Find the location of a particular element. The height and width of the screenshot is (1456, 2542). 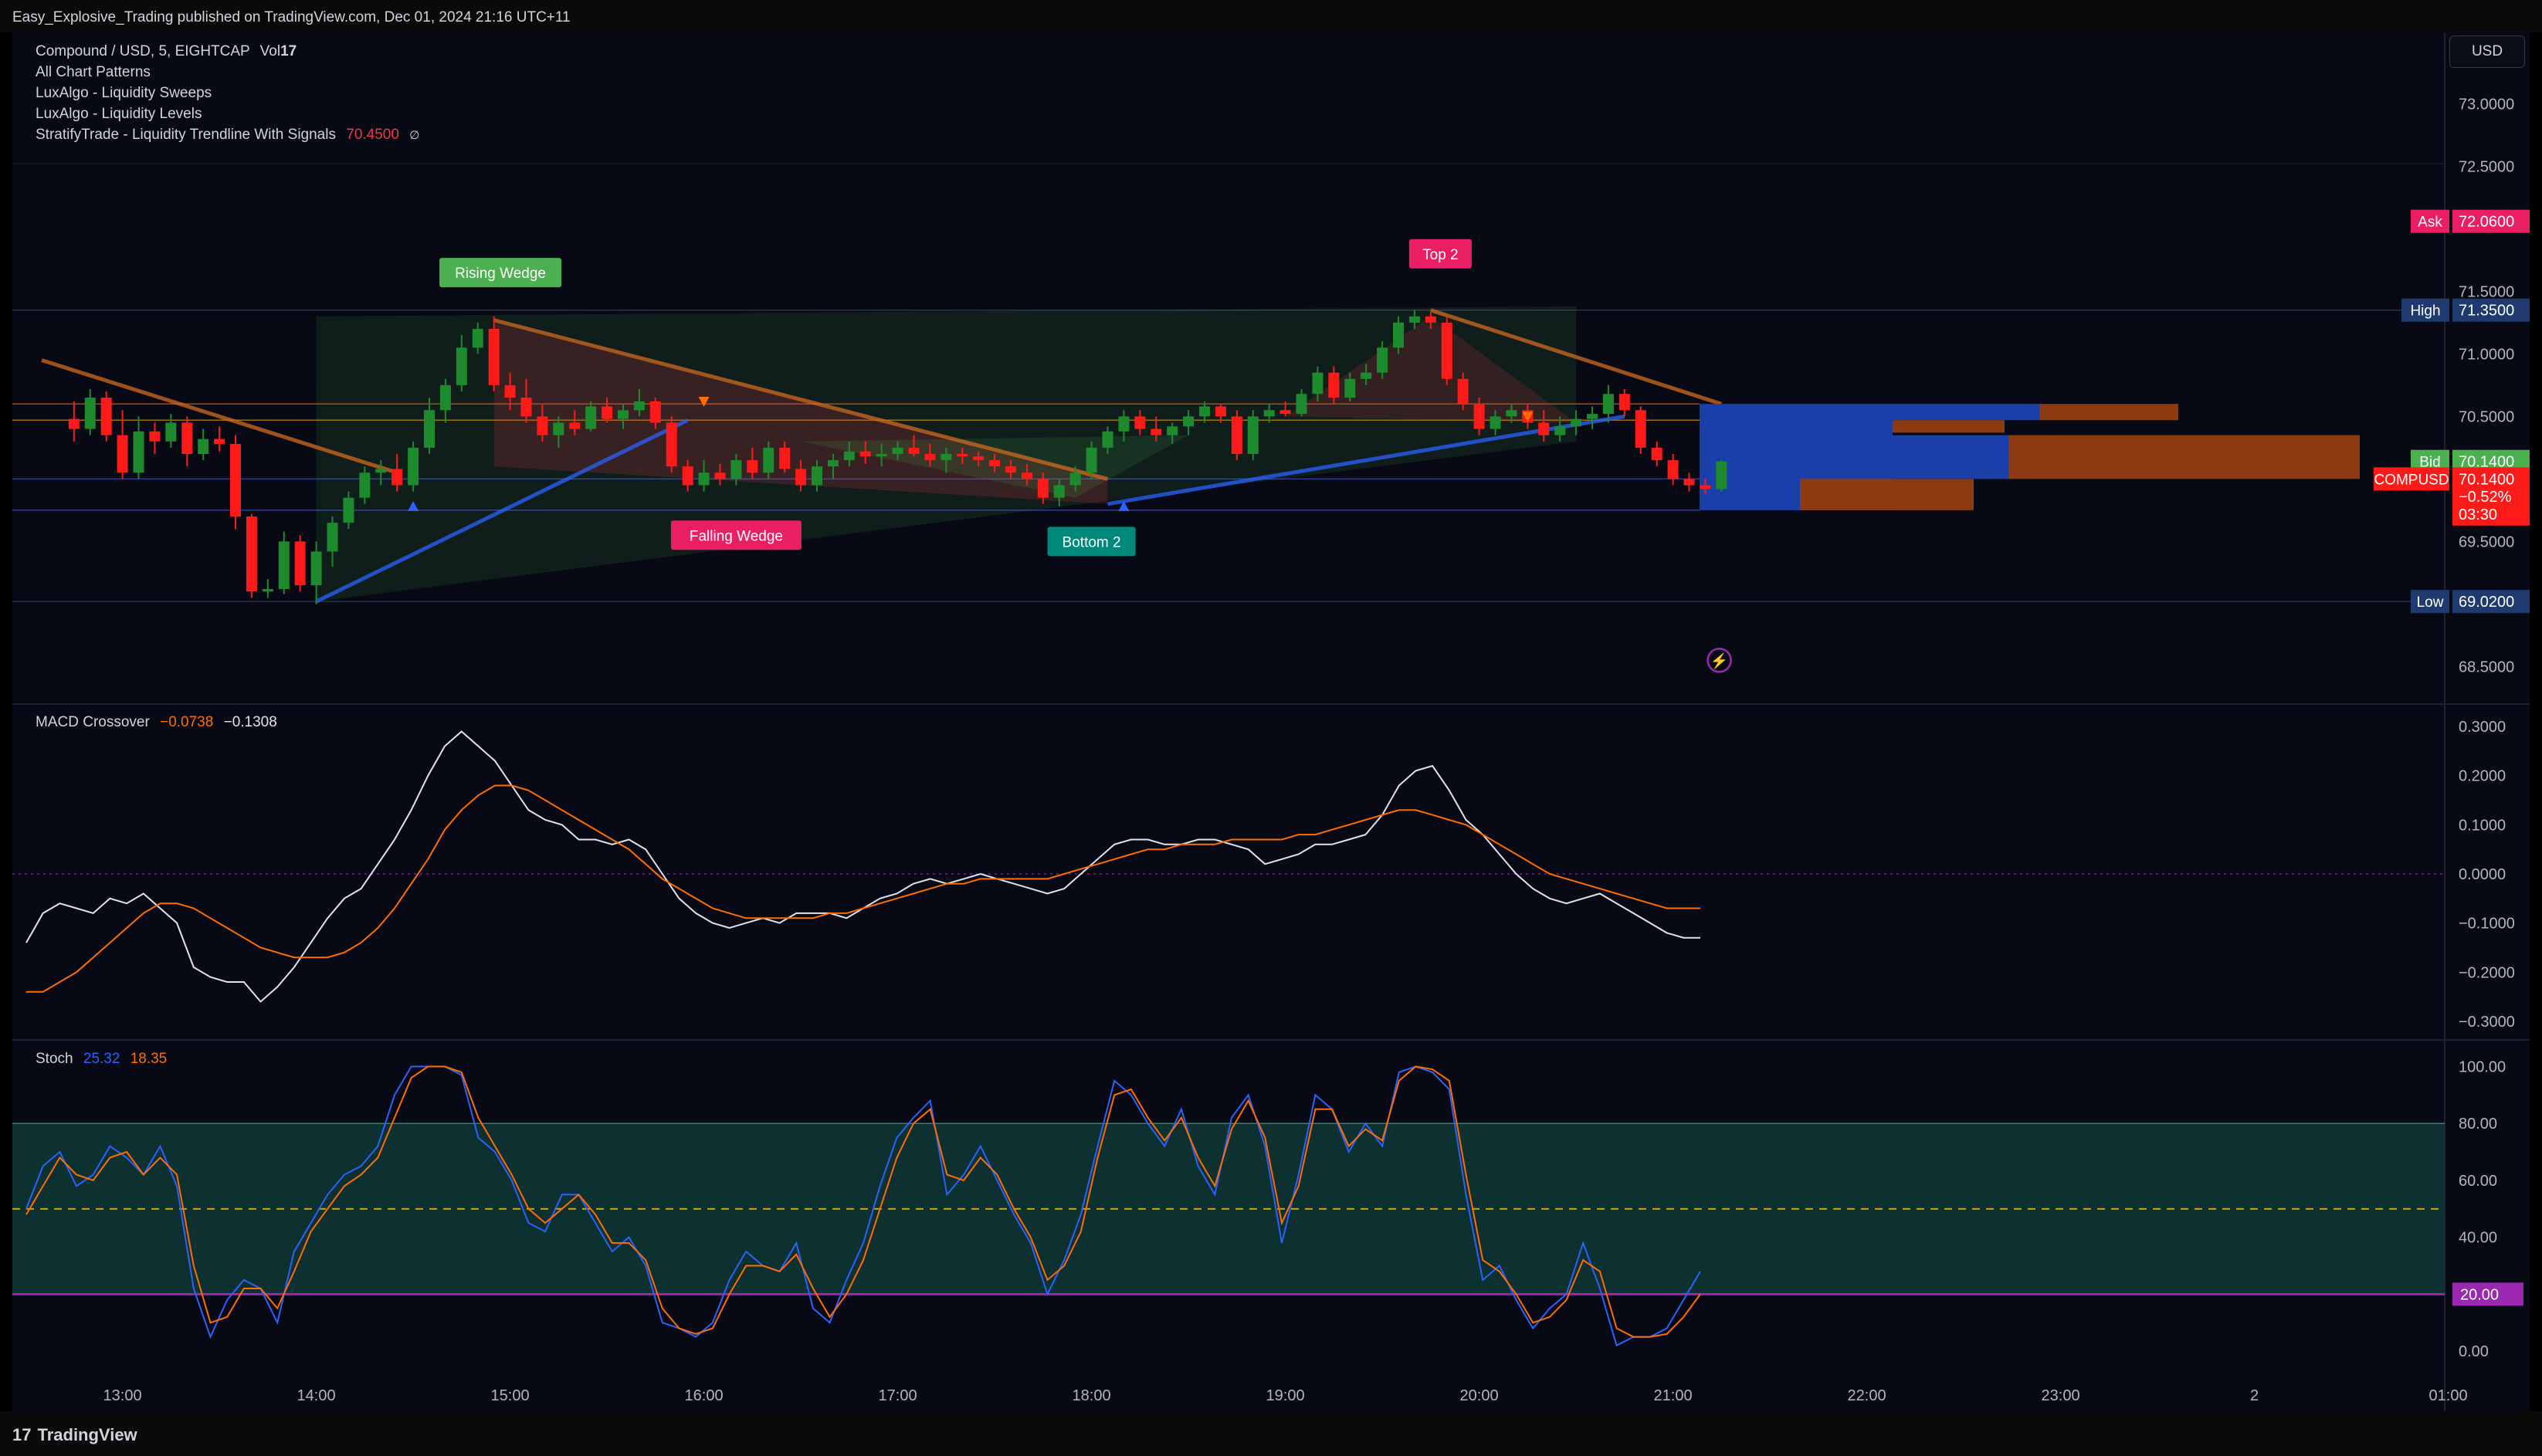

macd-tick-label: 0.1000 is located at coordinates (2482, 825).